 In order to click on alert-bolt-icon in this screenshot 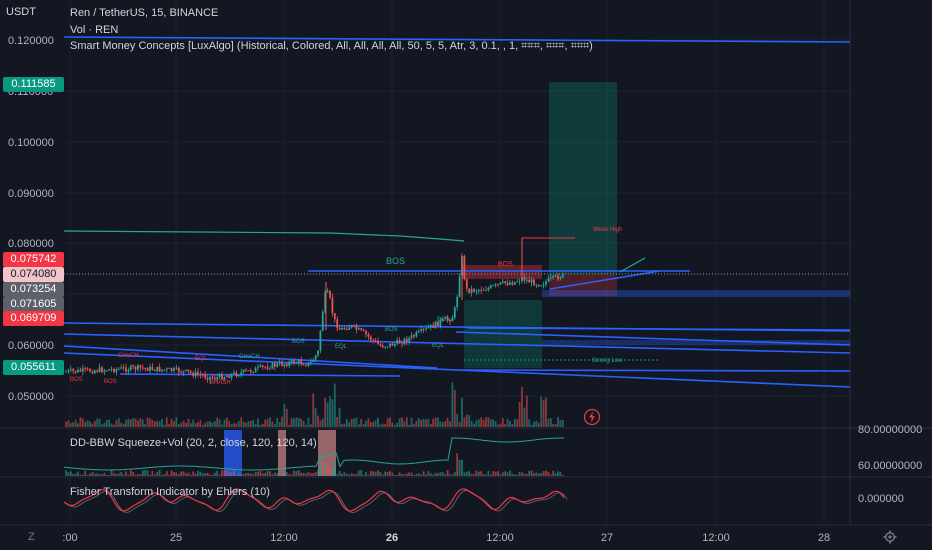, I will do `click(592, 417)`.